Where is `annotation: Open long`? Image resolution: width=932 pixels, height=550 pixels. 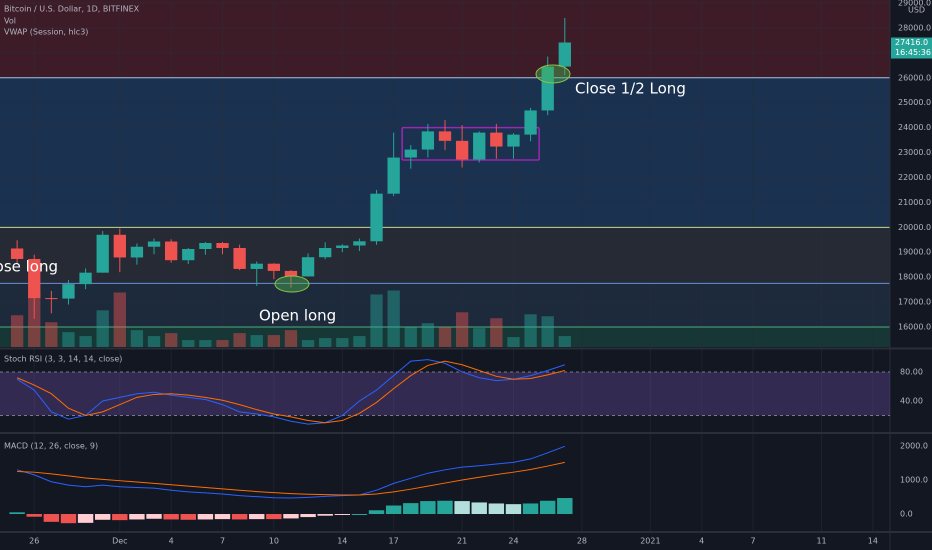
annotation: Open long is located at coordinates (297, 316).